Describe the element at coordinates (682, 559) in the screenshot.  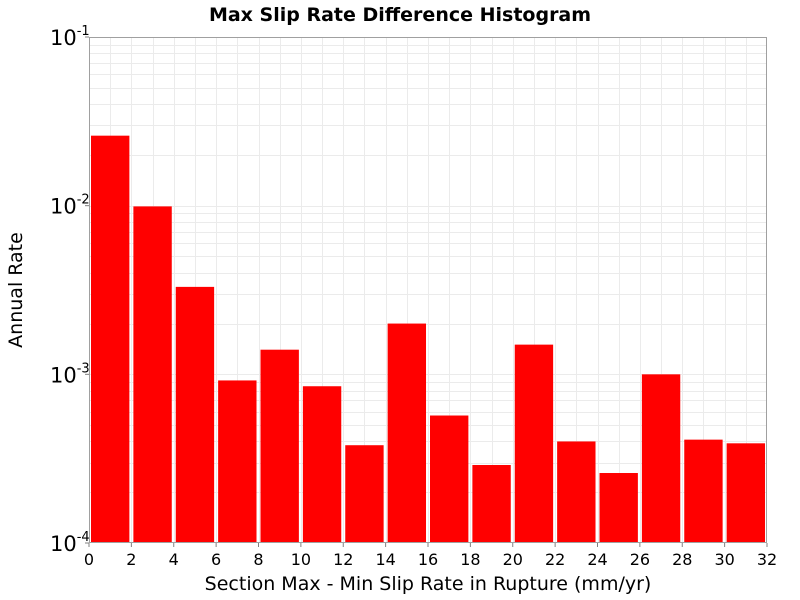
I see `x-tick-label: 28` at that location.